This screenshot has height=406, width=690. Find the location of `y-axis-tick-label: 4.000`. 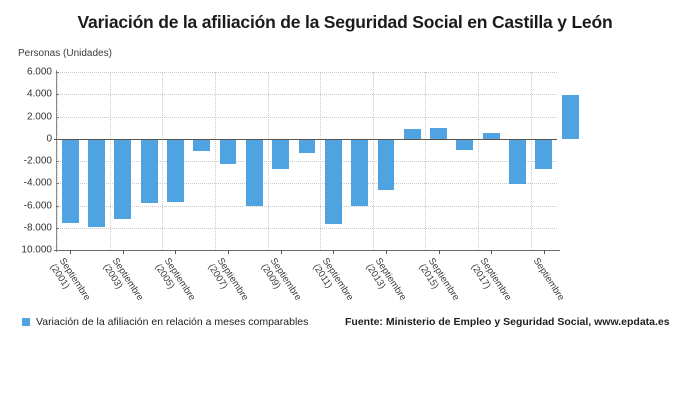

y-axis-tick-label: 4.000 is located at coordinates (39, 94).